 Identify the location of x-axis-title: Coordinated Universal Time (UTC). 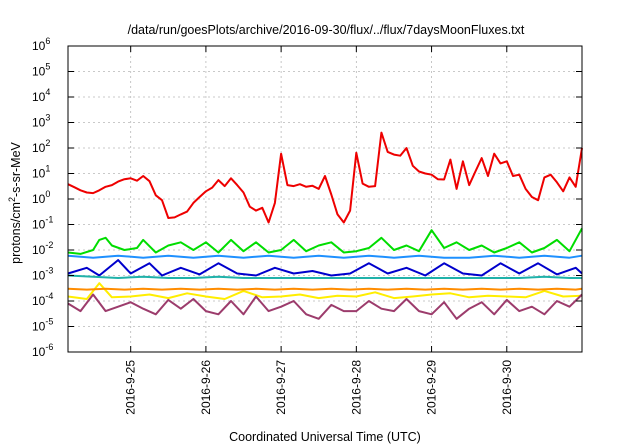
(325, 437).